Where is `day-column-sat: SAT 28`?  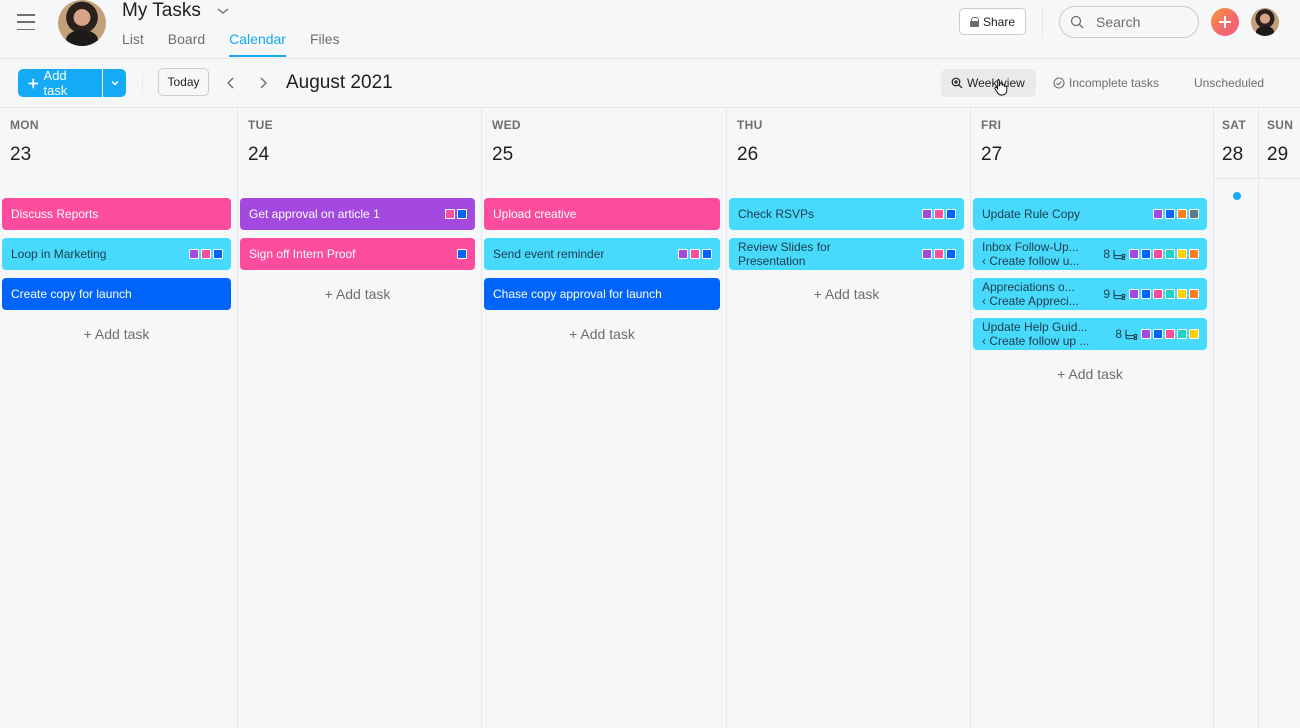
day-column-sat: SAT 28 is located at coordinates (1236, 418).